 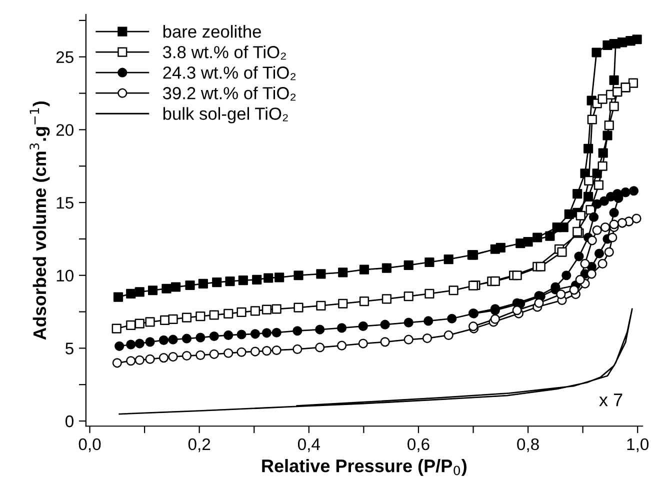 I want to click on legend-label: bulk sol-gel TiO₂, so click(x=225, y=115).